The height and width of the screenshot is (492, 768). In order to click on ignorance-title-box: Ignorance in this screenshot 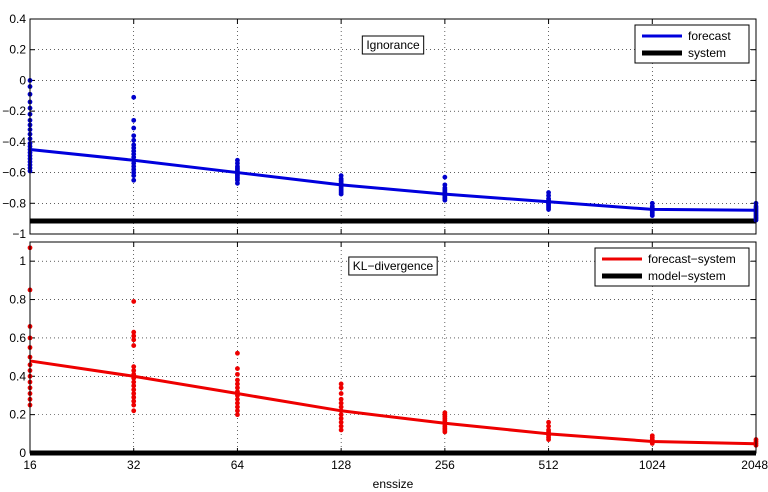, I will do `click(393, 45)`.